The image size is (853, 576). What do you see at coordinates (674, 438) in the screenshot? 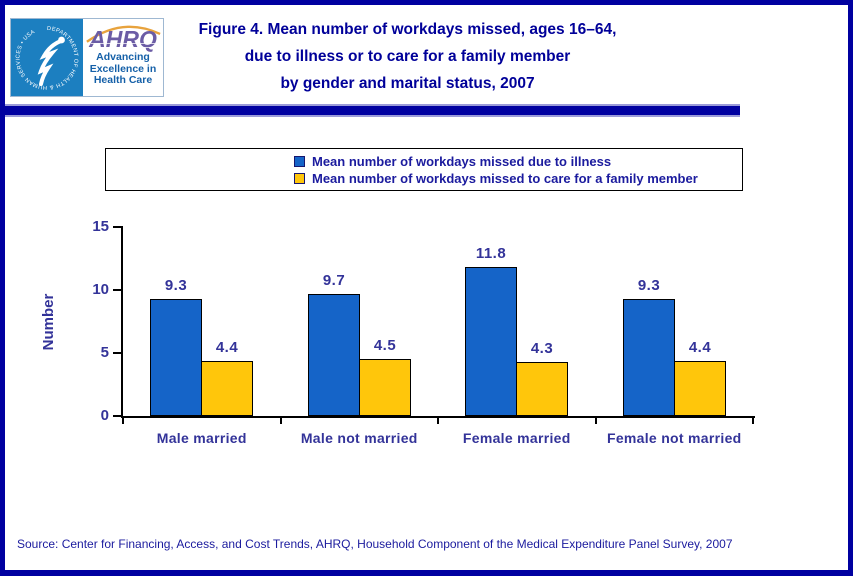
I see `category-label: Female not married` at bounding box center [674, 438].